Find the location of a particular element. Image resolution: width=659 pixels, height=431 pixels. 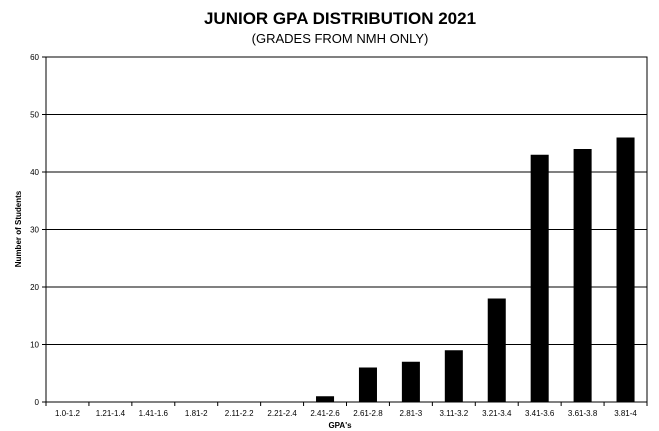

x-axis-label: GPA's is located at coordinates (340, 425).